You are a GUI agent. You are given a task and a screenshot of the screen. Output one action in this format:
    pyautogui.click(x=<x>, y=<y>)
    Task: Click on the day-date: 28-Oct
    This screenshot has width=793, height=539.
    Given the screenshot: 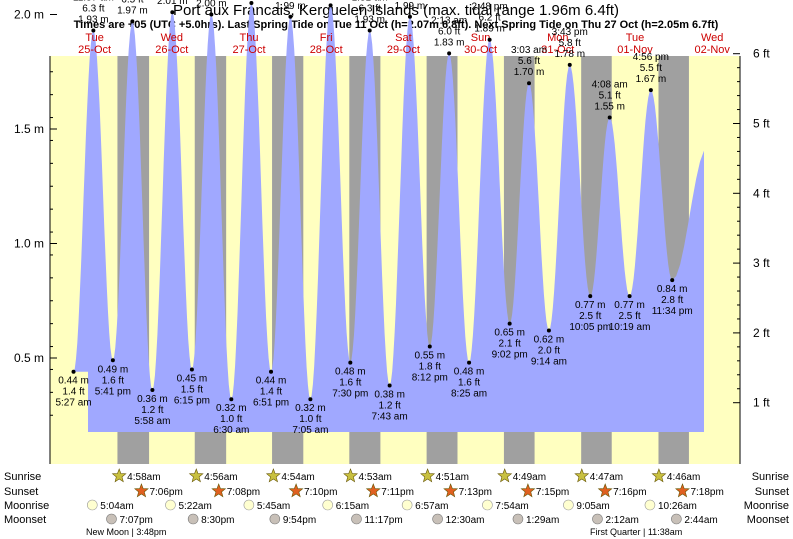 What is the action you would take?
    pyautogui.click(x=326, y=50)
    